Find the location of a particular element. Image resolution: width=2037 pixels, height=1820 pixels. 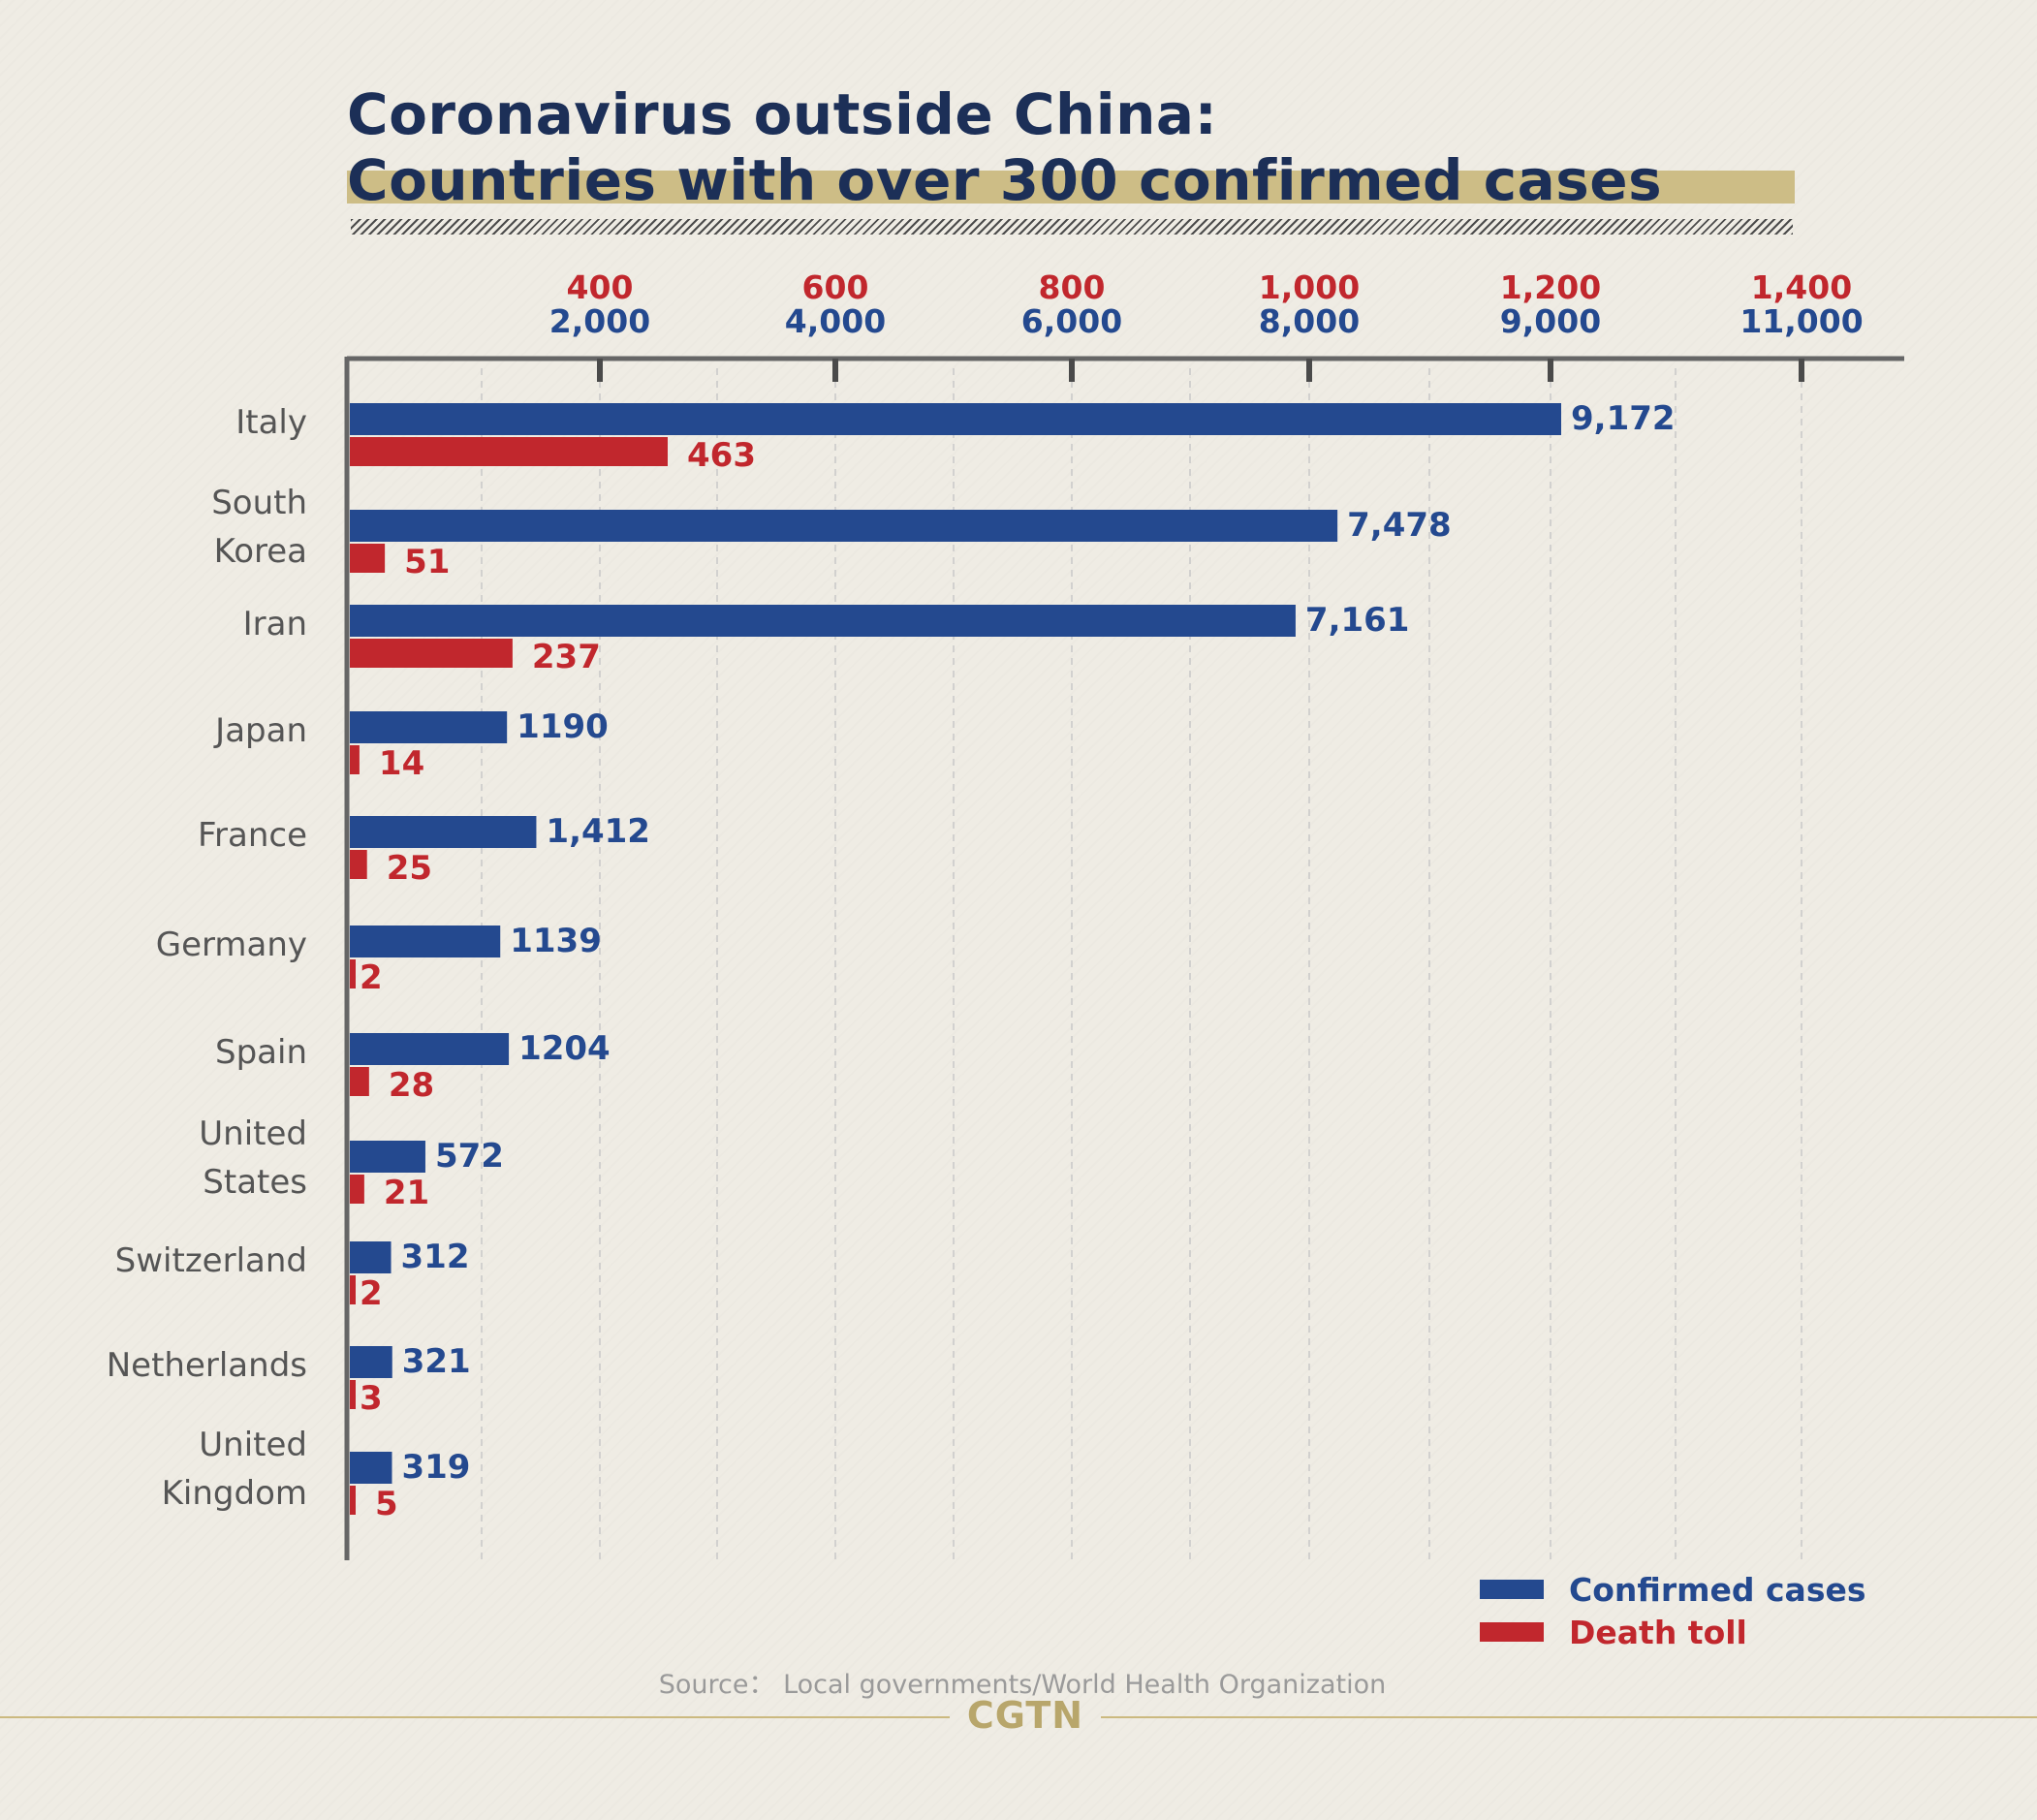

data-label-confirmed: 9,172 is located at coordinates (1624, 419).